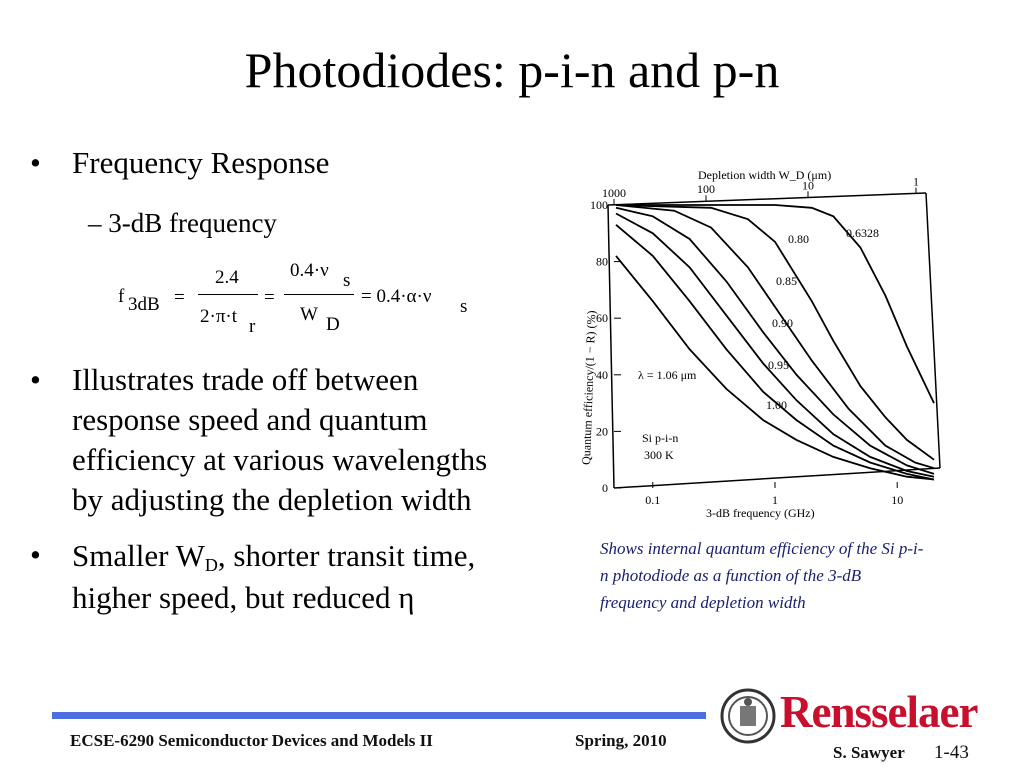 The height and width of the screenshot is (768, 1024). Describe the element at coordinates (778, 365) in the screenshot. I see `curve-label: 0.95` at that location.